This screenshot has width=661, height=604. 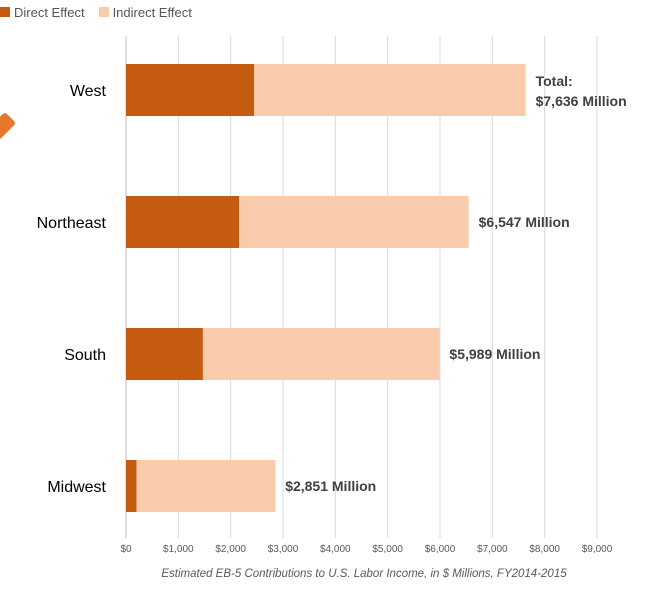 What do you see at coordinates (183, 222) in the screenshot?
I see `bar-direct-northeast` at bounding box center [183, 222].